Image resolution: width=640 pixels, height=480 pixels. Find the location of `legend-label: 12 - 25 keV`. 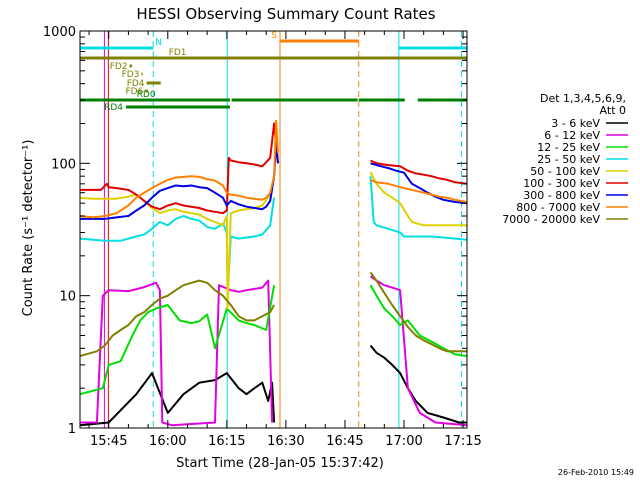

legend-label: 12 - 25 keV is located at coordinates (568, 147).